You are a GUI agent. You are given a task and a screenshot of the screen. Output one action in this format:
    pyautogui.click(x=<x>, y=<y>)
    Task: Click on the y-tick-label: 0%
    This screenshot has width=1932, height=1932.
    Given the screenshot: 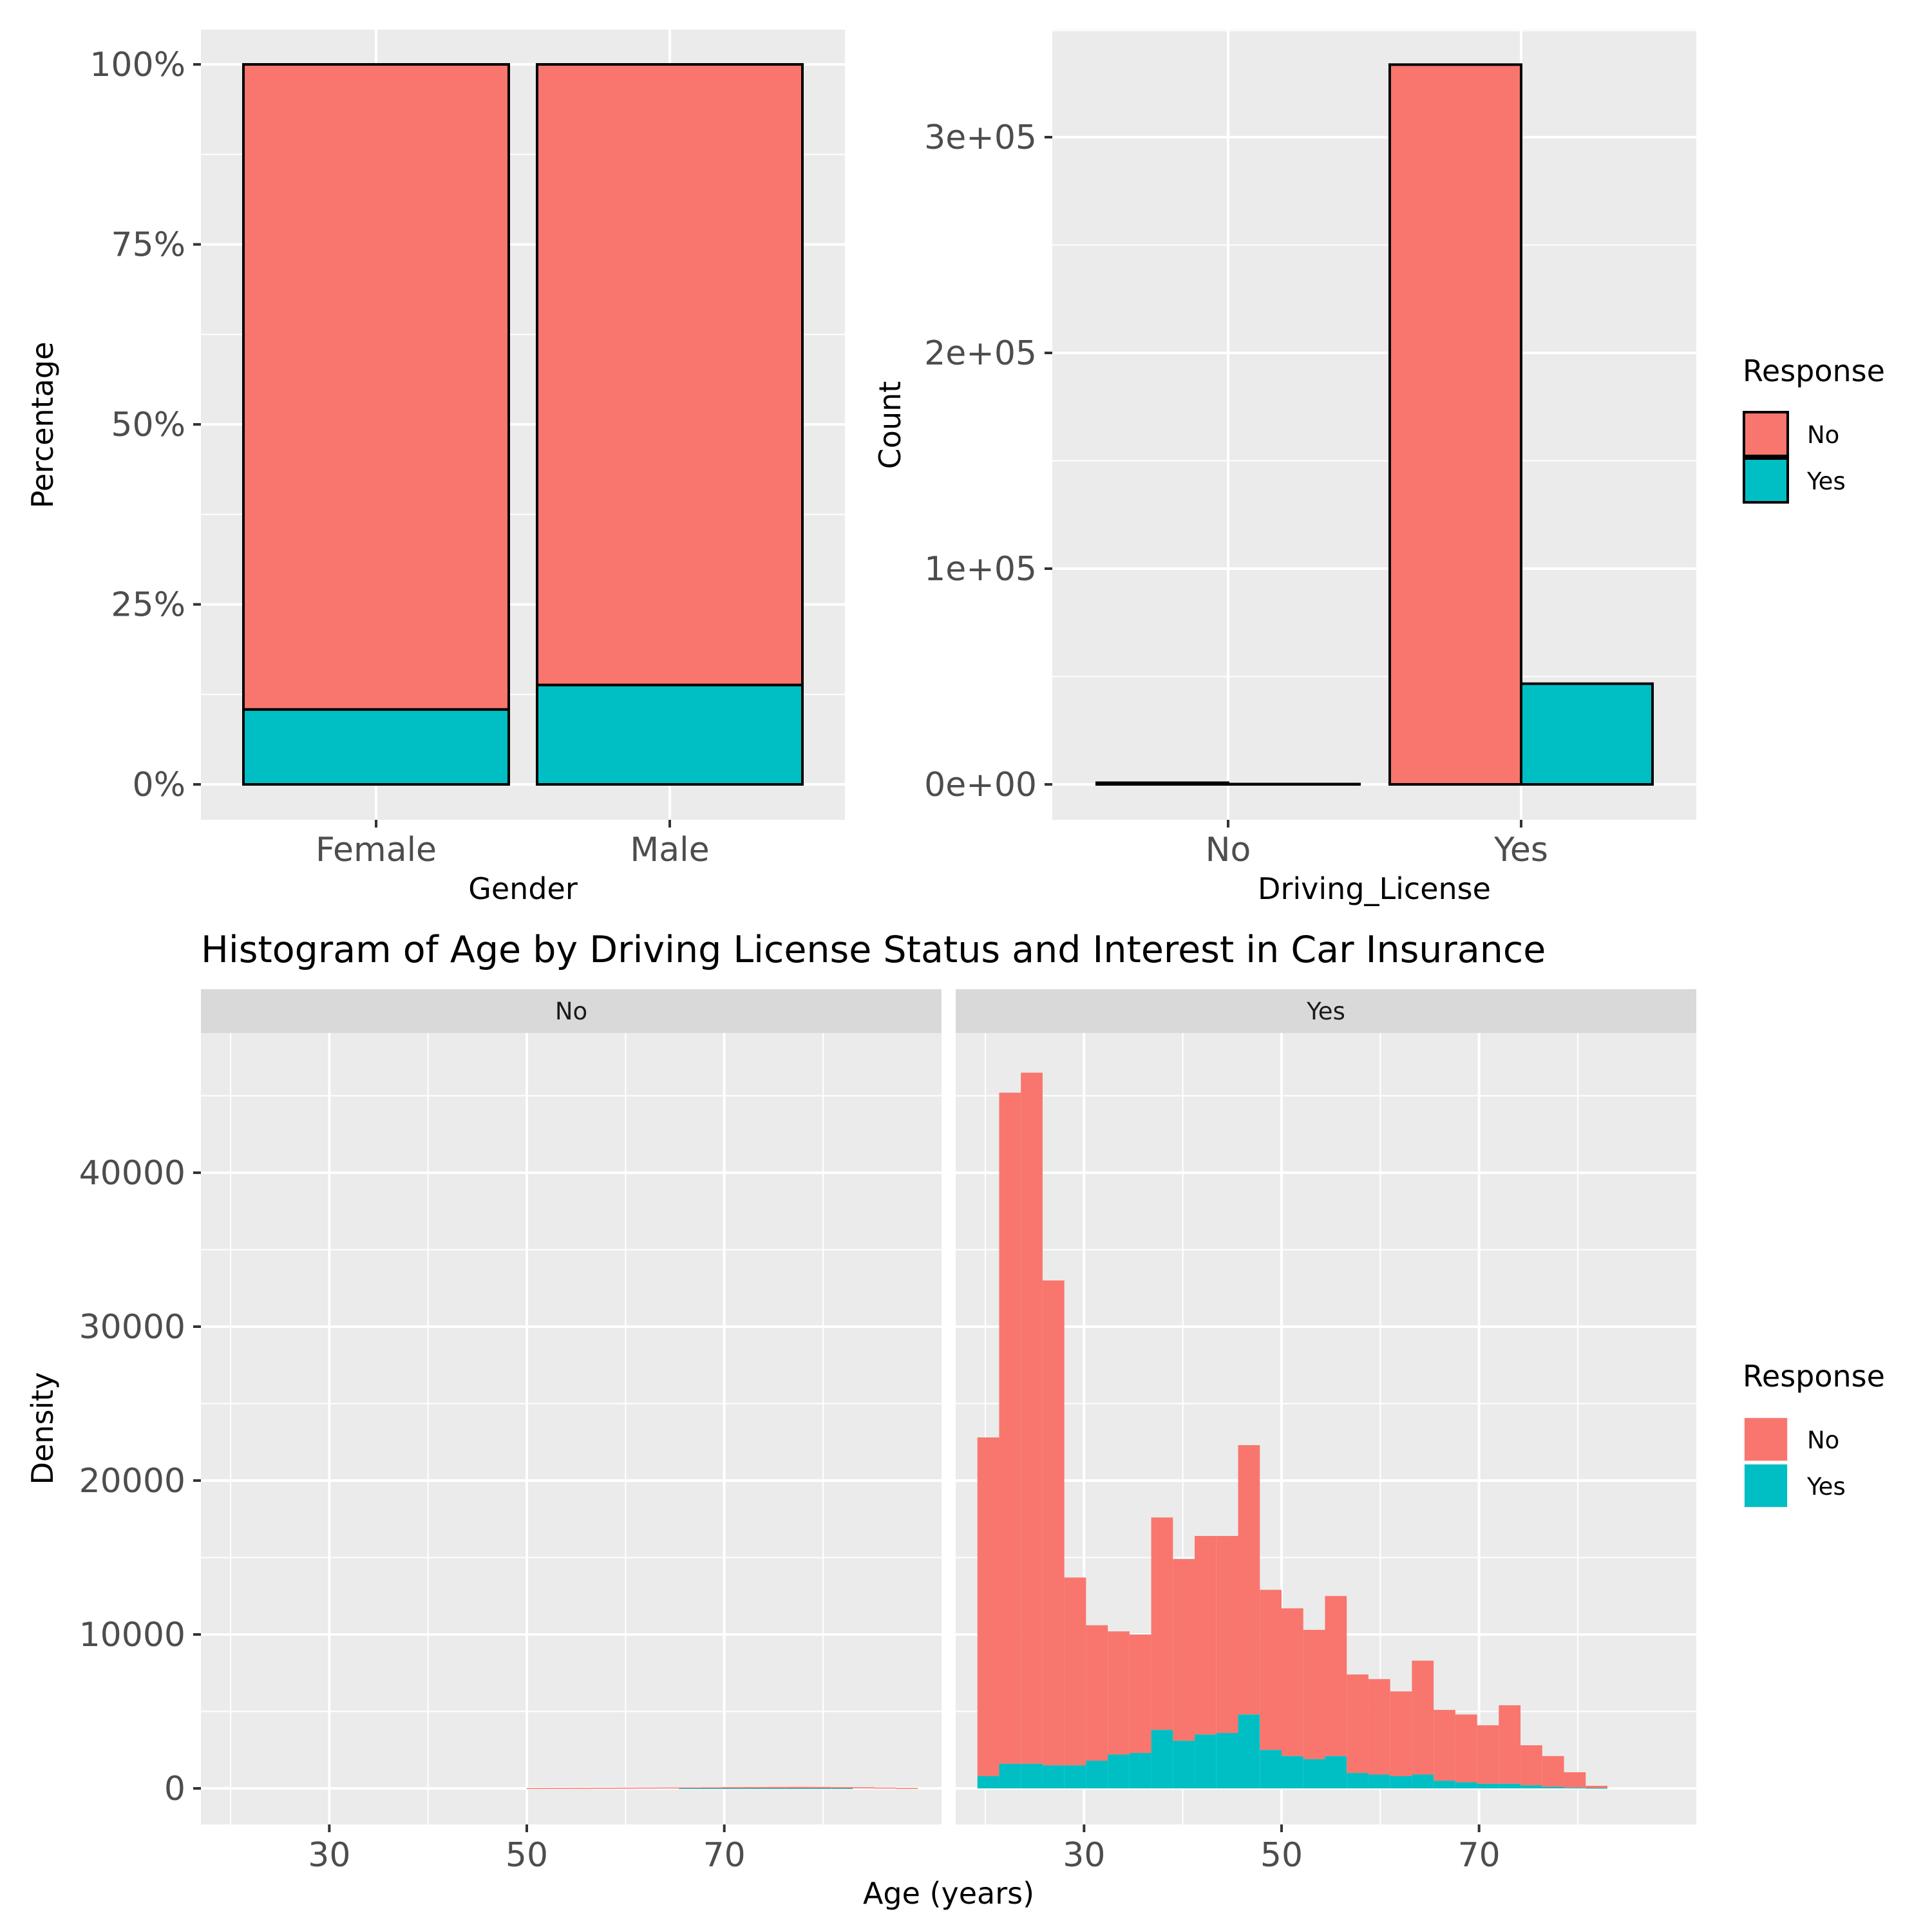 What is the action you would take?
    pyautogui.click(x=159, y=785)
    